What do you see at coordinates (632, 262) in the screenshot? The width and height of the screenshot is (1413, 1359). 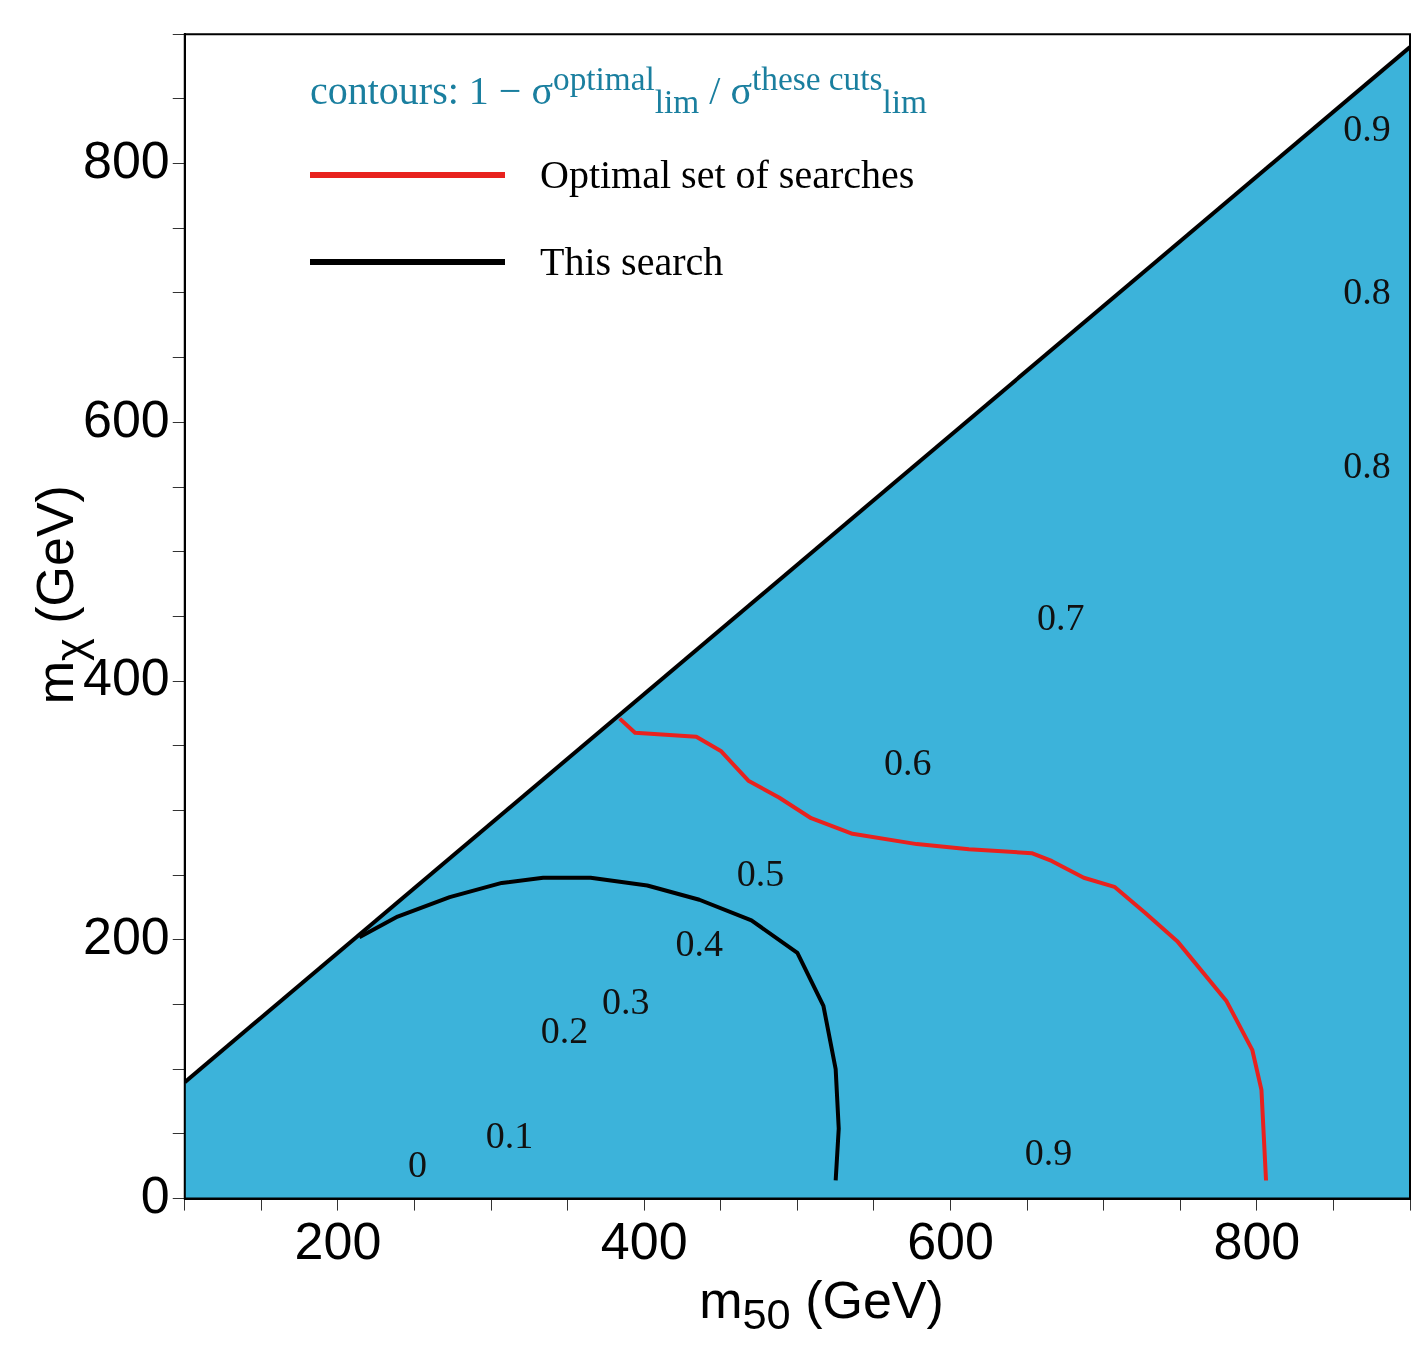 I see `legend-label: This search` at bounding box center [632, 262].